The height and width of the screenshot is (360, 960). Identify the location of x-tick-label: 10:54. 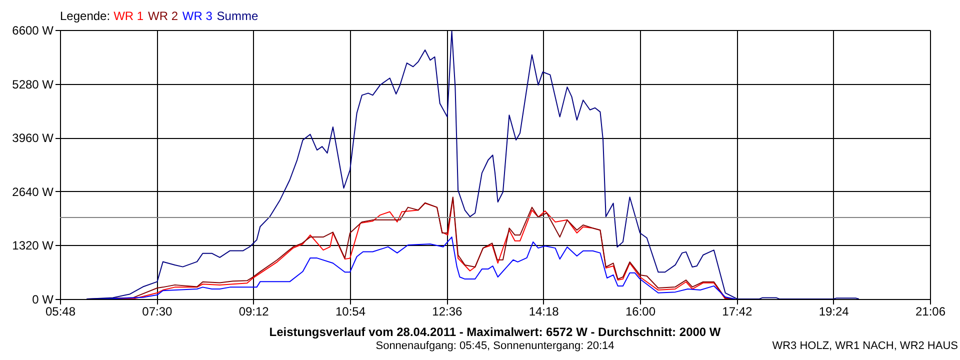
(350, 311).